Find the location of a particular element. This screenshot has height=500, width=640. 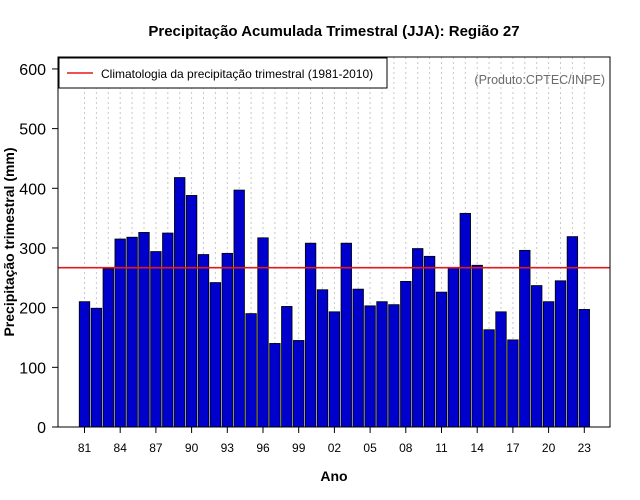

x-tick-label: 20 is located at coordinates (549, 448).